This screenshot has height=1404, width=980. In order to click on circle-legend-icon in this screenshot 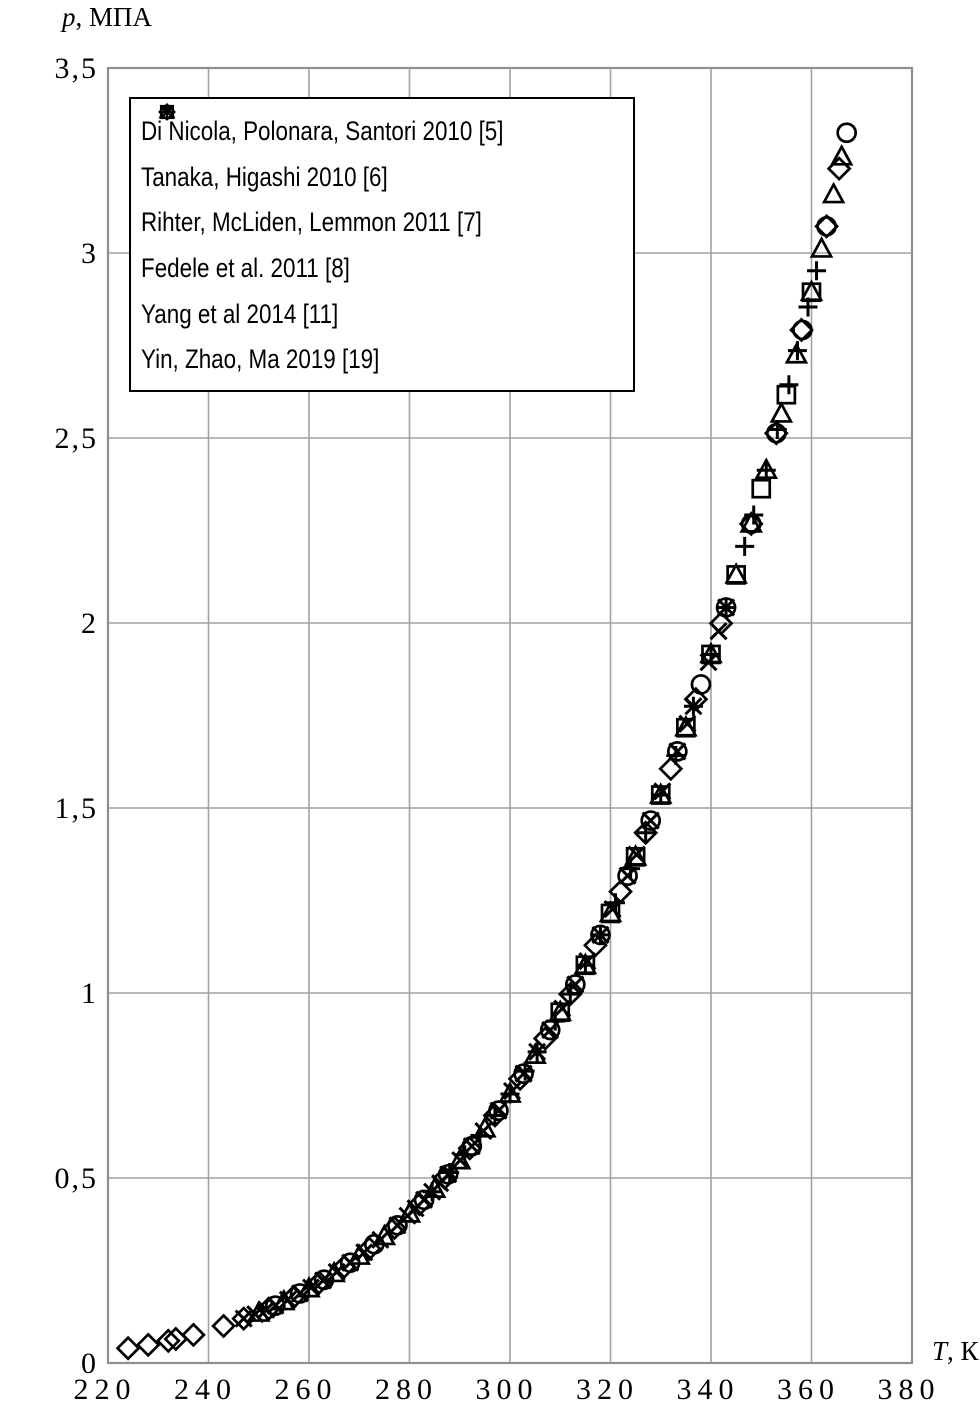, I will do `click(167, 112)`.